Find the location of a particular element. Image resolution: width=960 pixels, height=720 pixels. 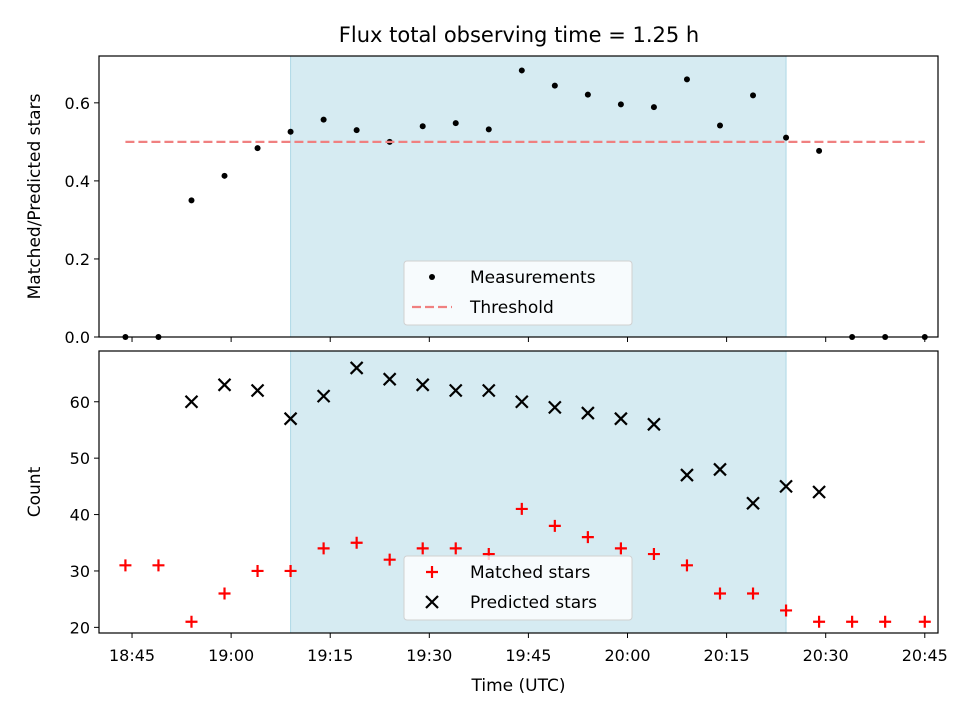

legend-label: Matched stars is located at coordinates (530, 573).